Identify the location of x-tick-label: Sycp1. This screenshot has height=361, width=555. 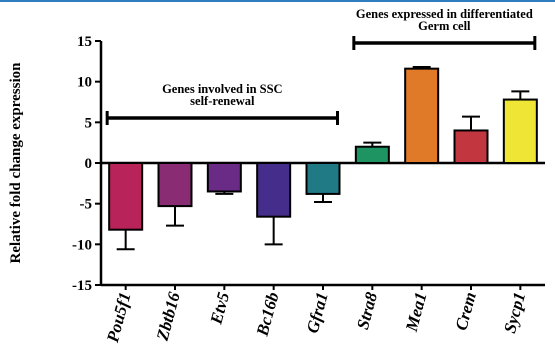
(514, 312).